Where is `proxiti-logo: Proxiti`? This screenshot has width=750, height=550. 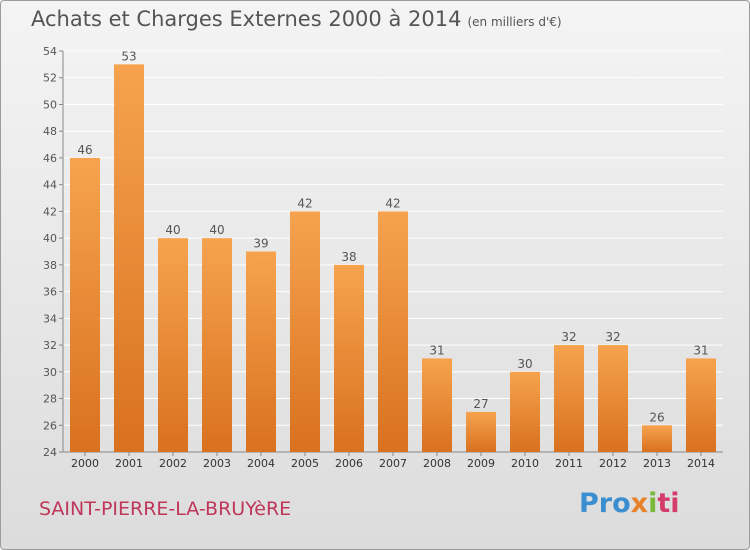 proxiti-logo: Proxiti is located at coordinates (629, 503).